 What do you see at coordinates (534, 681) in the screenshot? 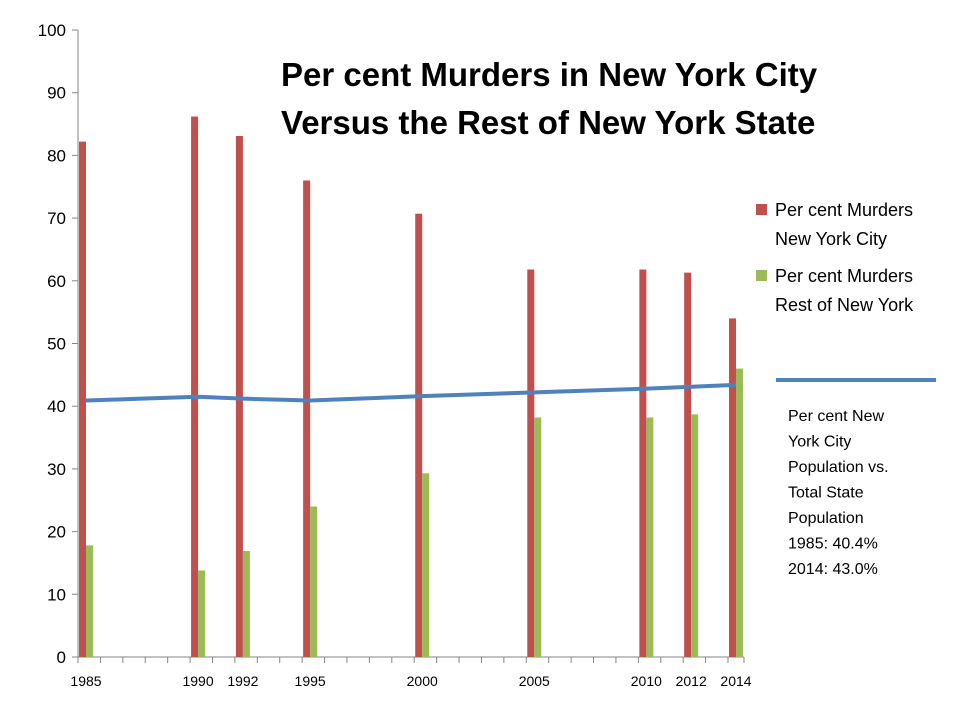
I see `x-tick-label: 2005` at bounding box center [534, 681].